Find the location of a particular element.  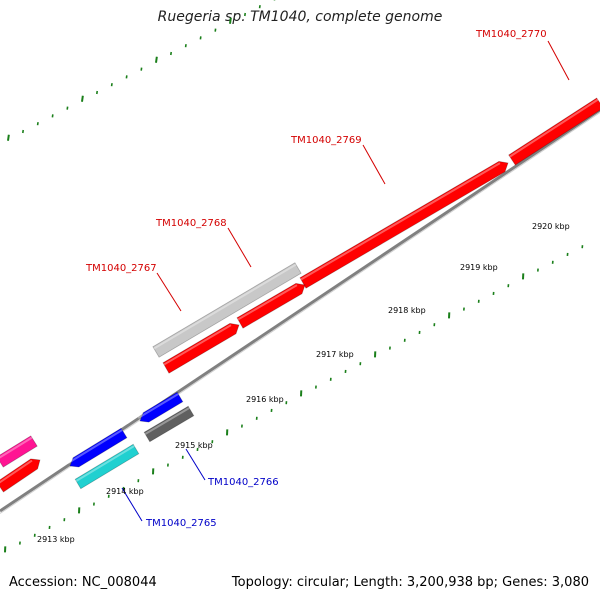

gene-label: TM1040_2765 is located at coordinates (181, 523).